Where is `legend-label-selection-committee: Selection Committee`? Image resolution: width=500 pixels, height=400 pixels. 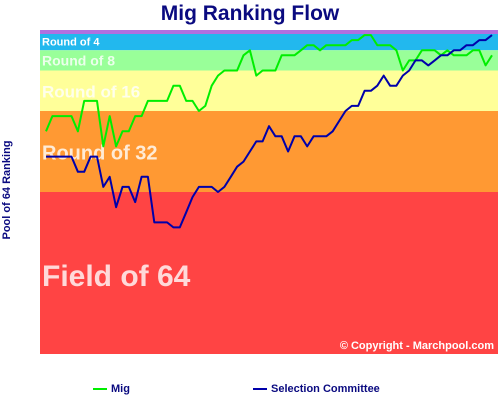
legend-label-selection-committee: Selection Committee is located at coordinates (325, 389).